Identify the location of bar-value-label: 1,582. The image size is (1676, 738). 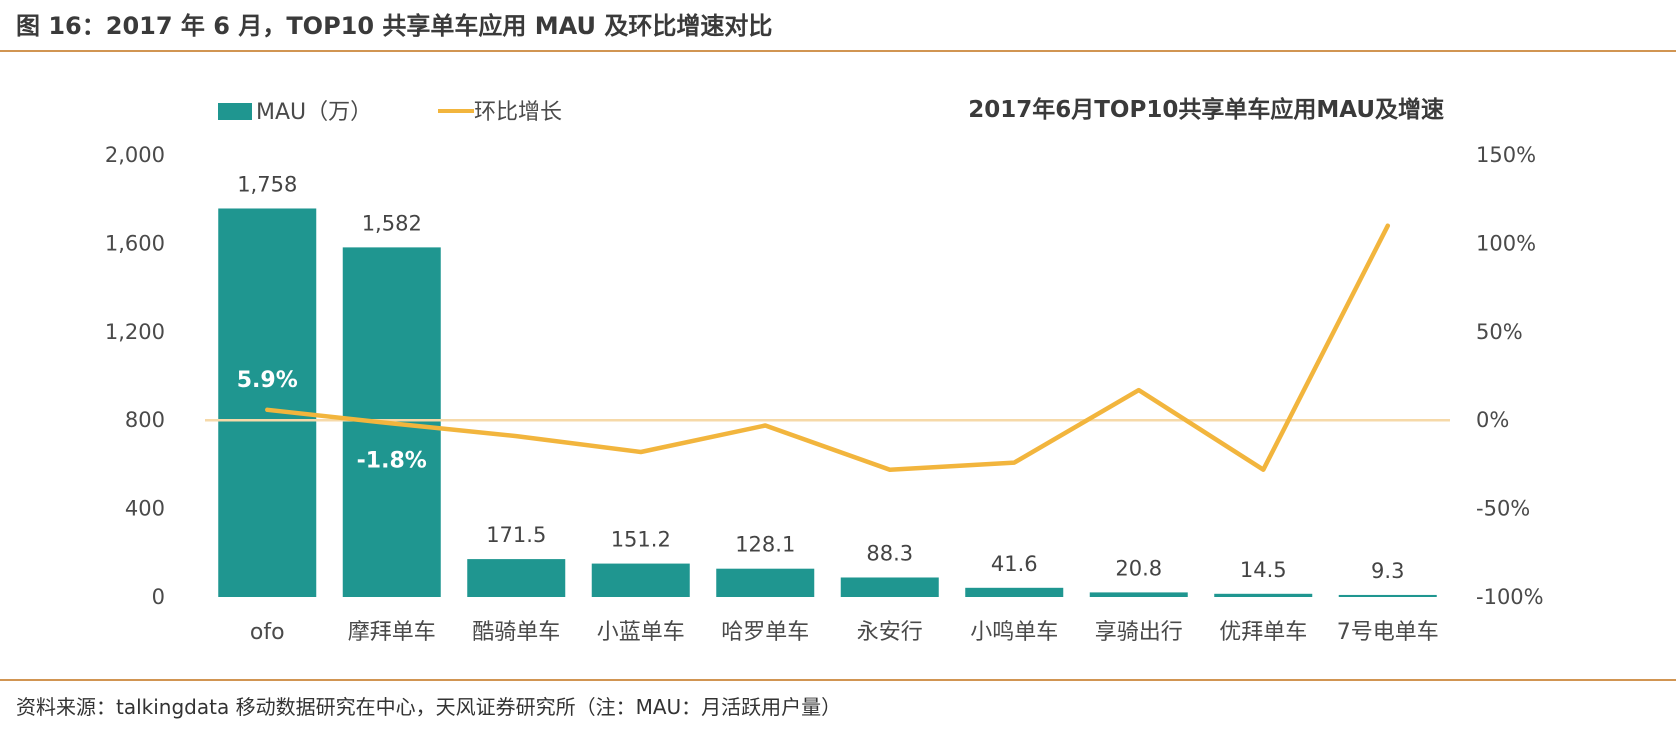
(392, 223).